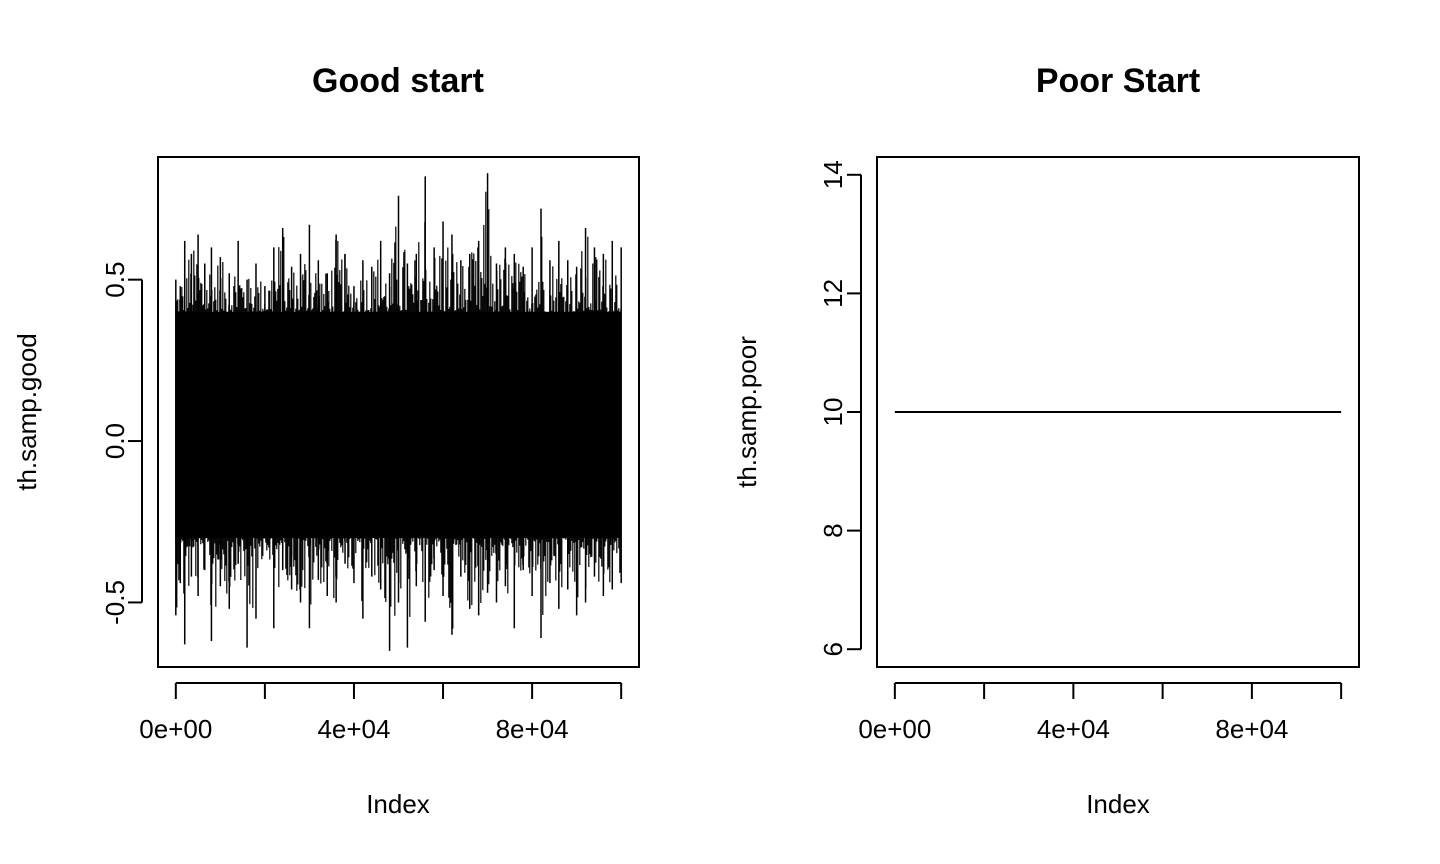  I want to click on y-tick-label: 0.5, so click(115, 280).